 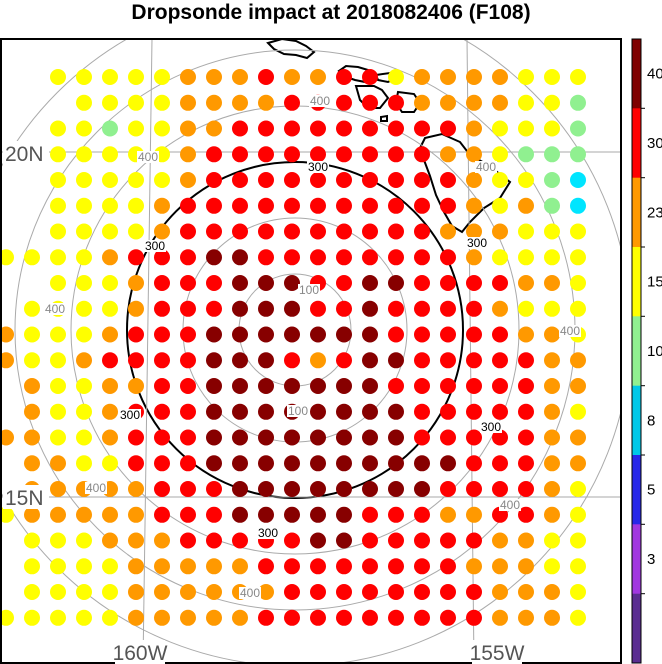 What do you see at coordinates (96, 488) in the screenshot?
I see `range-ring-label: 400` at bounding box center [96, 488].